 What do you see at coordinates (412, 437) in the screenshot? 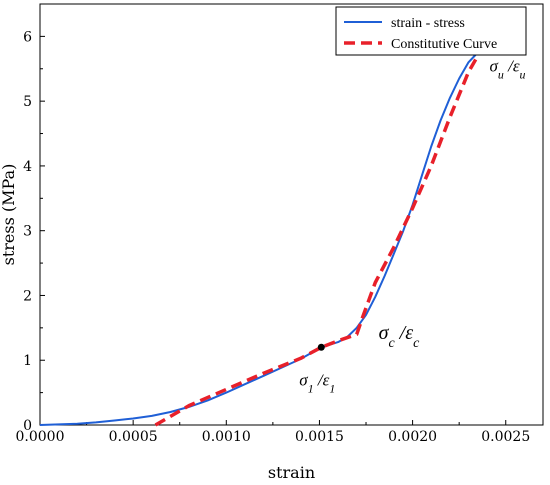
I see `x-tick-label: 0.0020` at bounding box center [412, 437].